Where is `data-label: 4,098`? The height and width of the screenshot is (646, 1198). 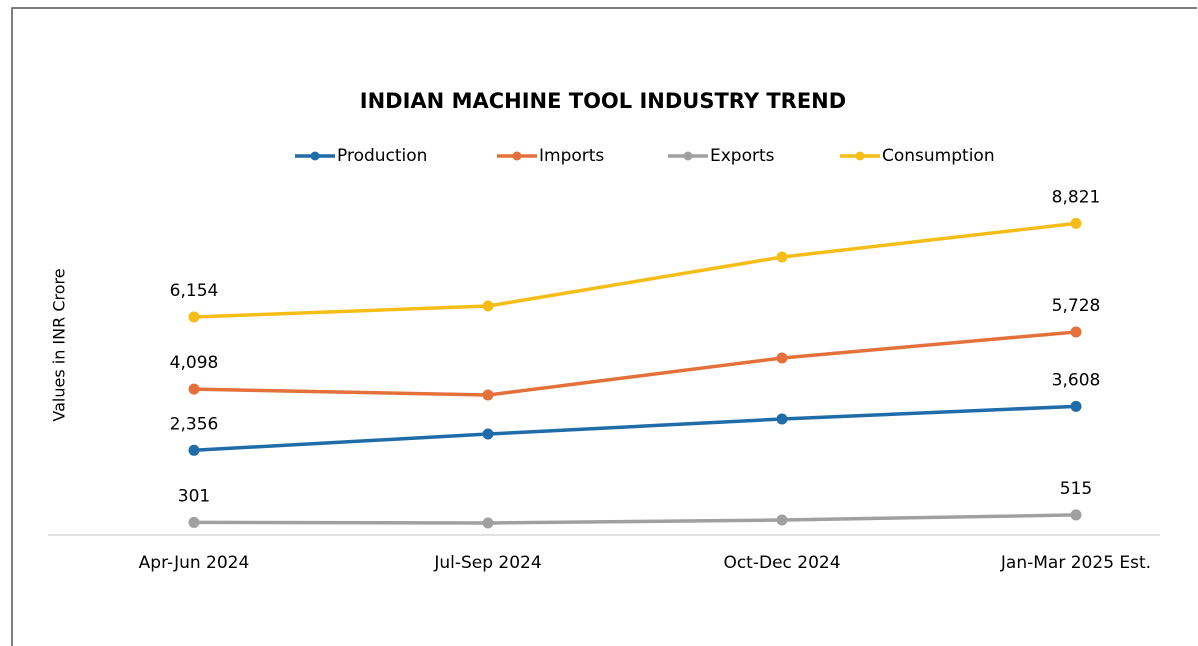 data-label: 4,098 is located at coordinates (194, 363).